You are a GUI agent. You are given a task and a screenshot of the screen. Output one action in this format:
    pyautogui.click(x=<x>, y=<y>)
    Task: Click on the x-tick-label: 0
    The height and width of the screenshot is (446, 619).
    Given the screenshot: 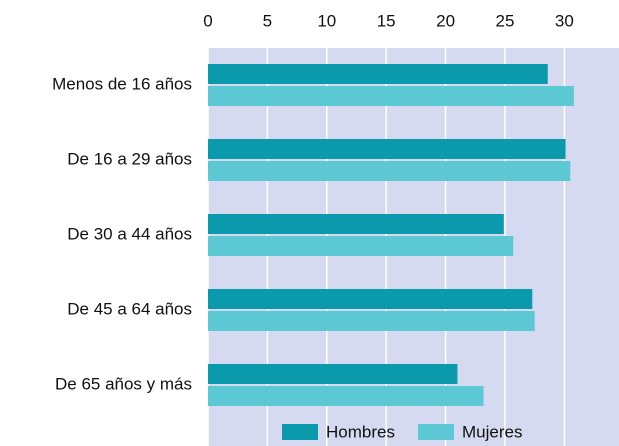 What is the action you would take?
    pyautogui.click(x=207, y=20)
    